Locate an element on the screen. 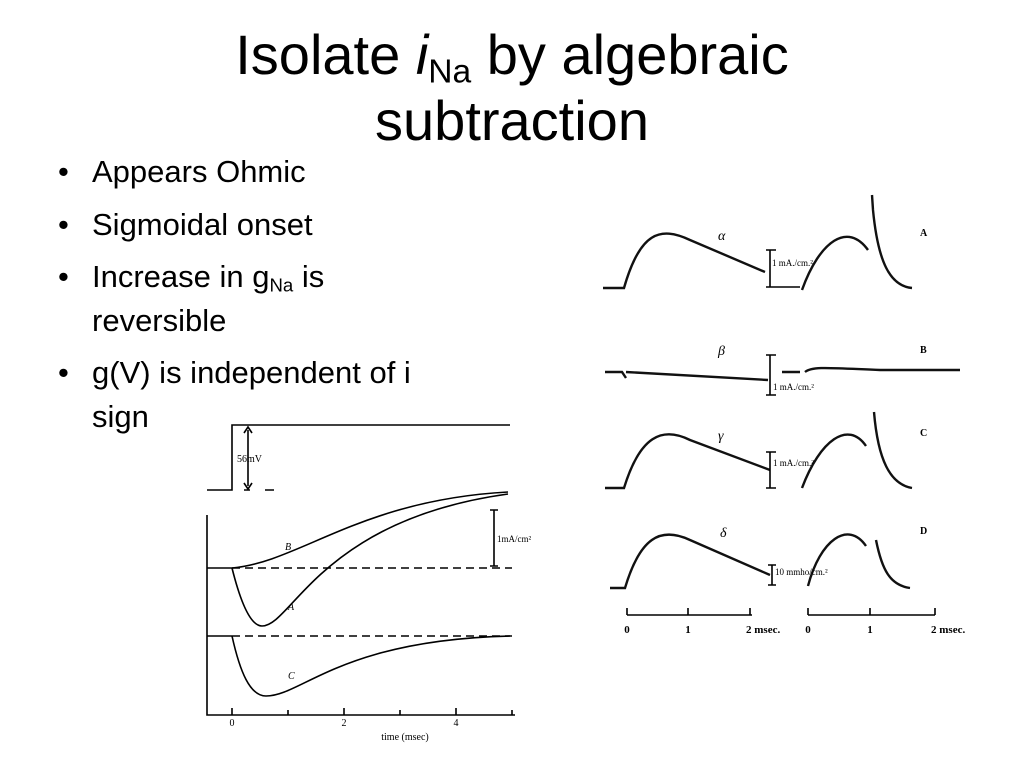 The height and width of the screenshot is (768, 1024). step-arrow is located at coordinates (248, 458).